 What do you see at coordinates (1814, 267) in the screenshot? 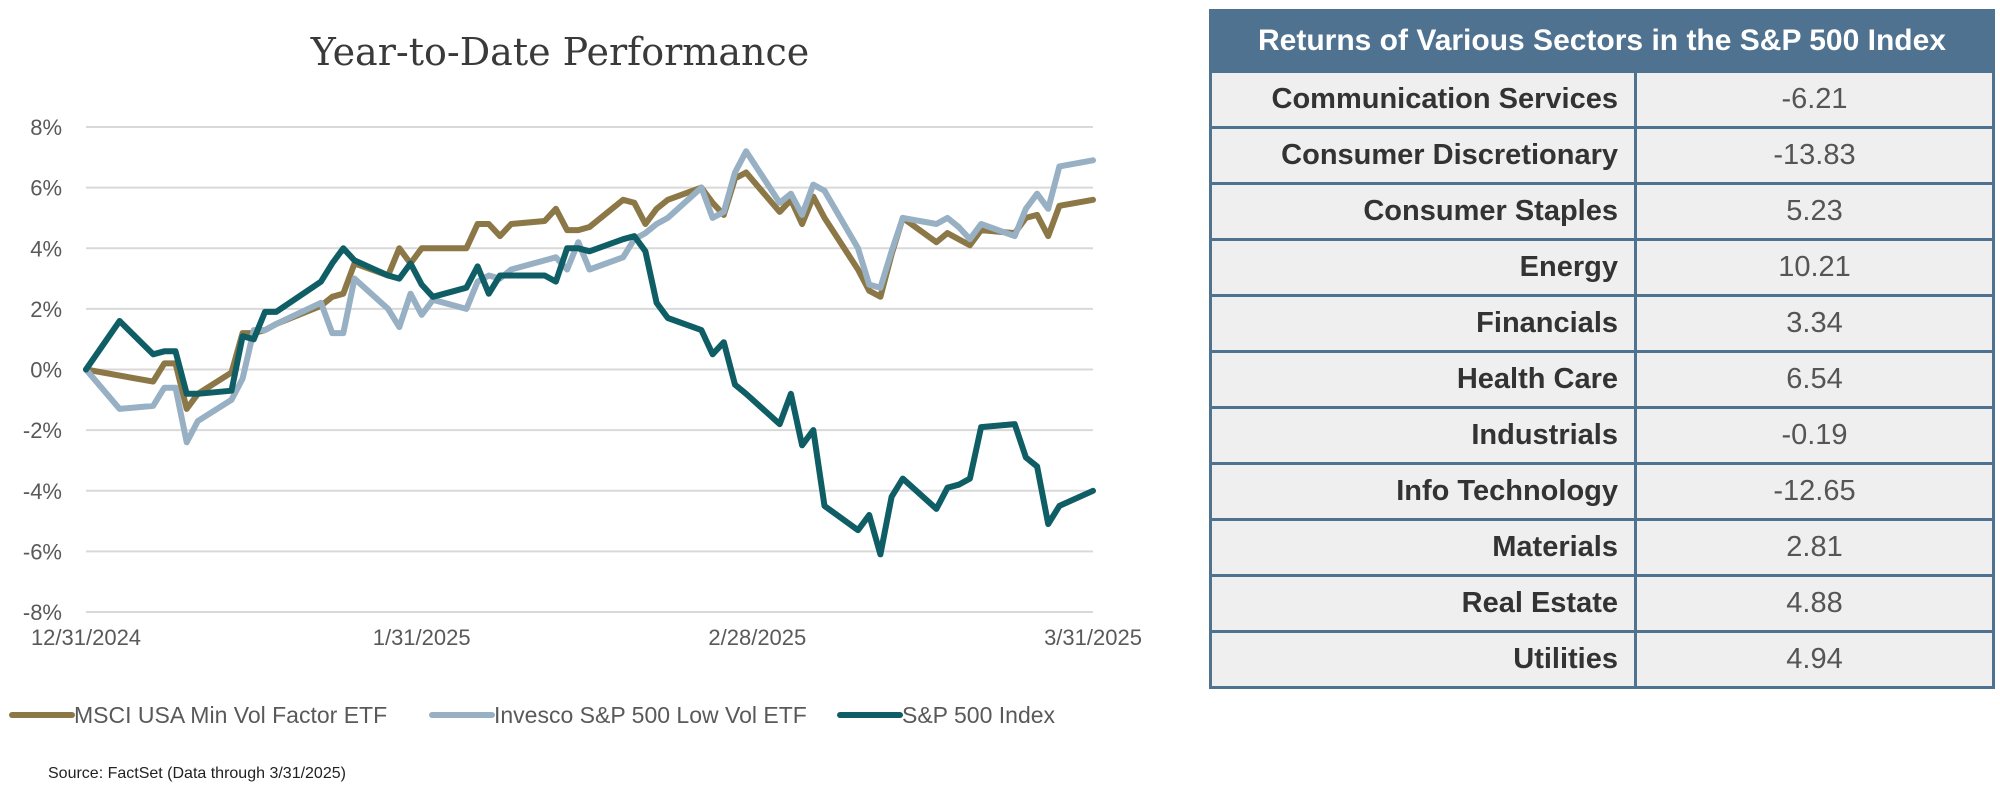
I see `sector-return: 10.21` at bounding box center [1814, 267].